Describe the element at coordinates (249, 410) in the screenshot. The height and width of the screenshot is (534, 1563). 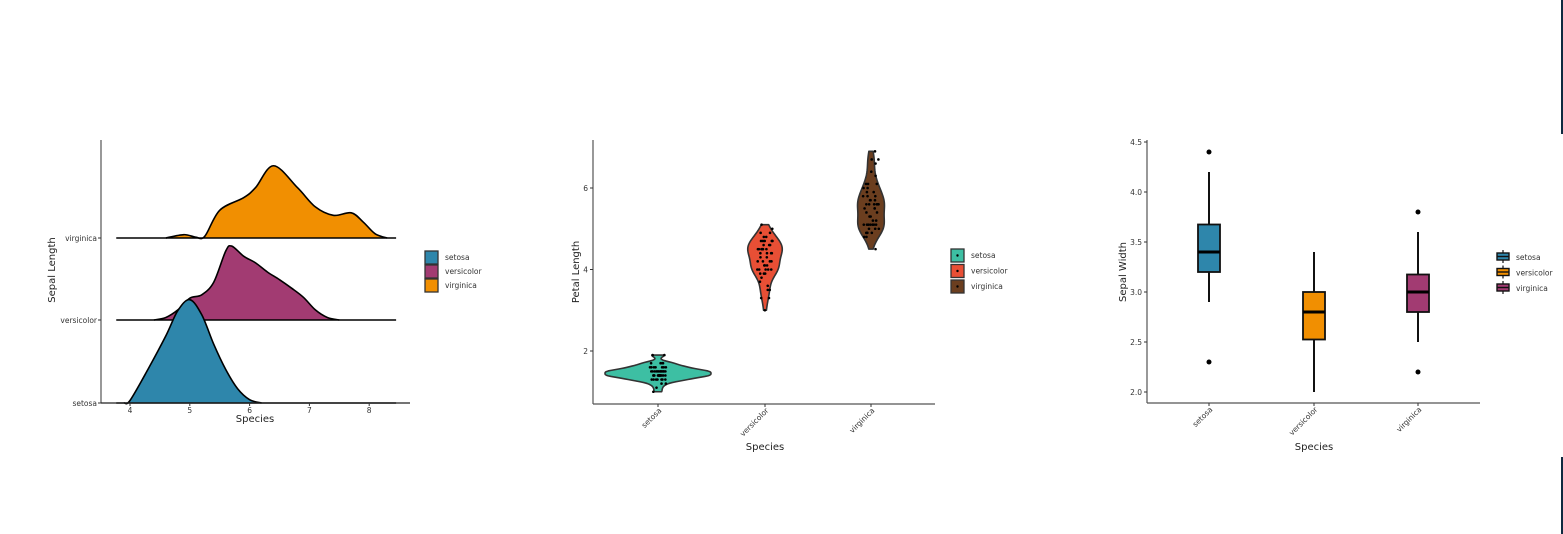
I see `x-tick-label: 6` at that location.